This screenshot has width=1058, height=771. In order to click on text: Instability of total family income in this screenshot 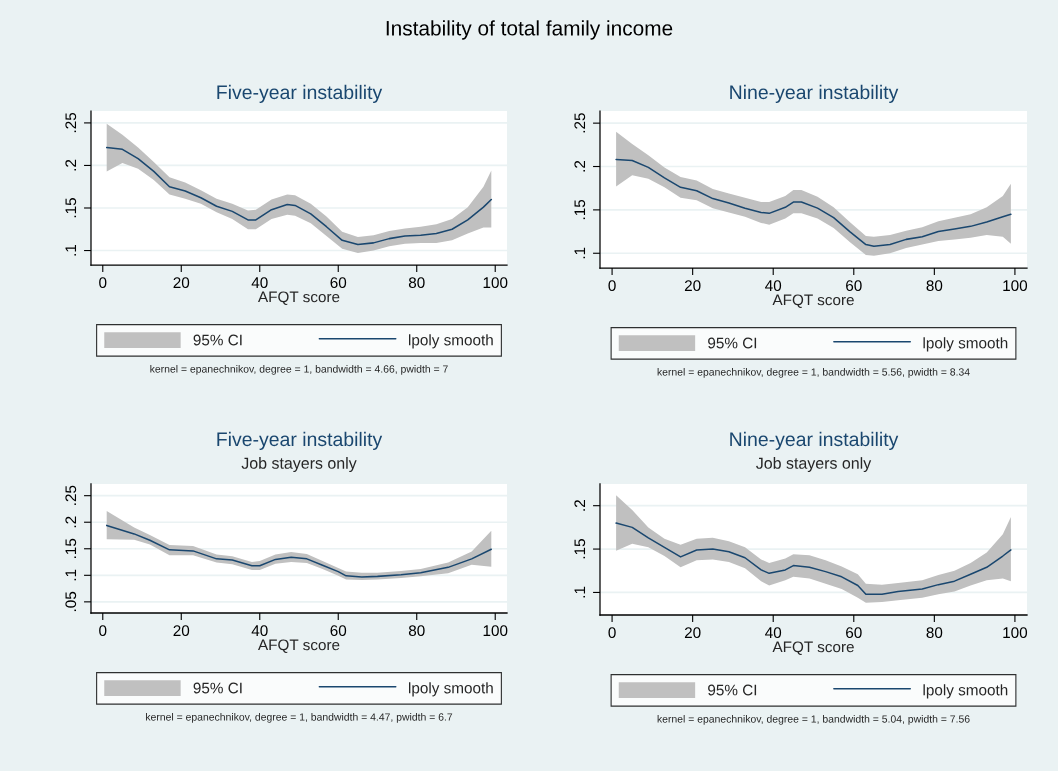, I will do `click(529, 30)`.